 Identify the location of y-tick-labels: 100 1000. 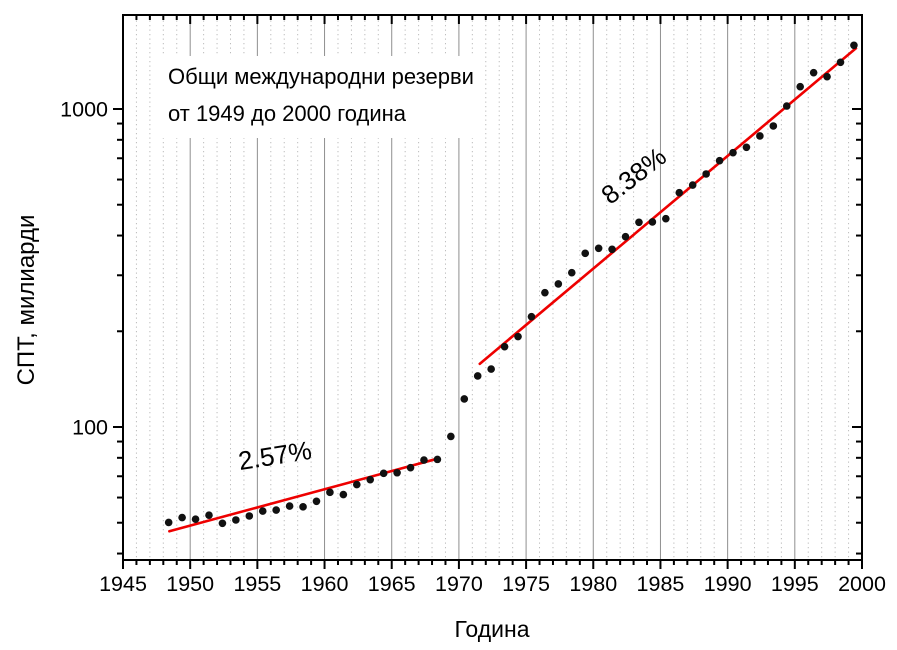
(84, 269).